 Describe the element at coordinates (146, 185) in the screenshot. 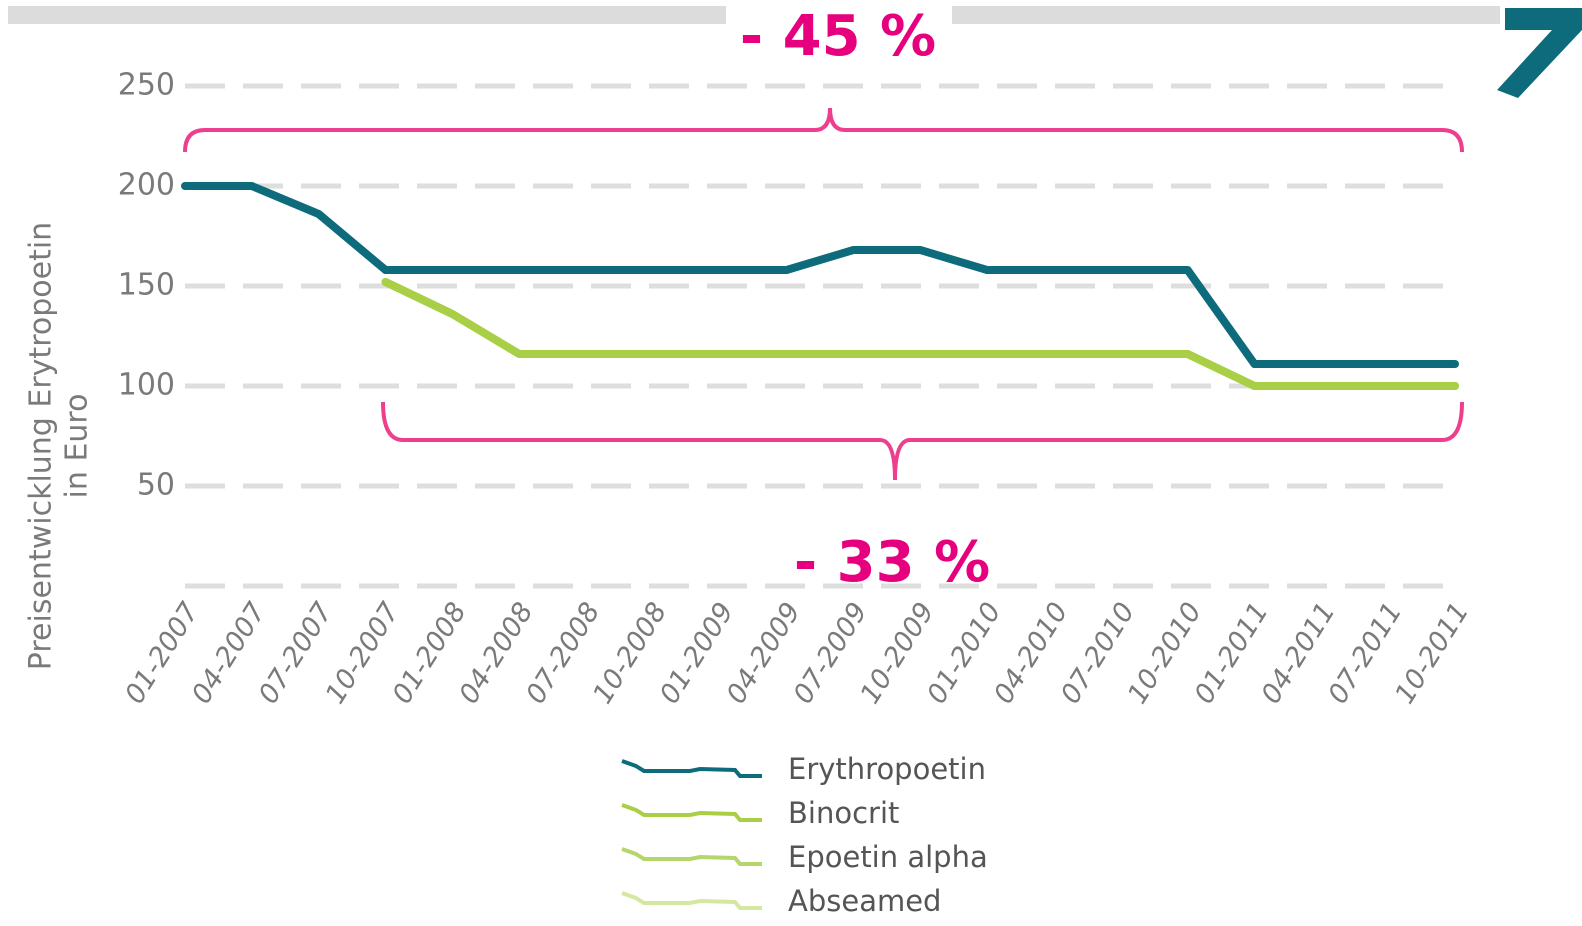

I see `y-tick-label: 200` at that location.